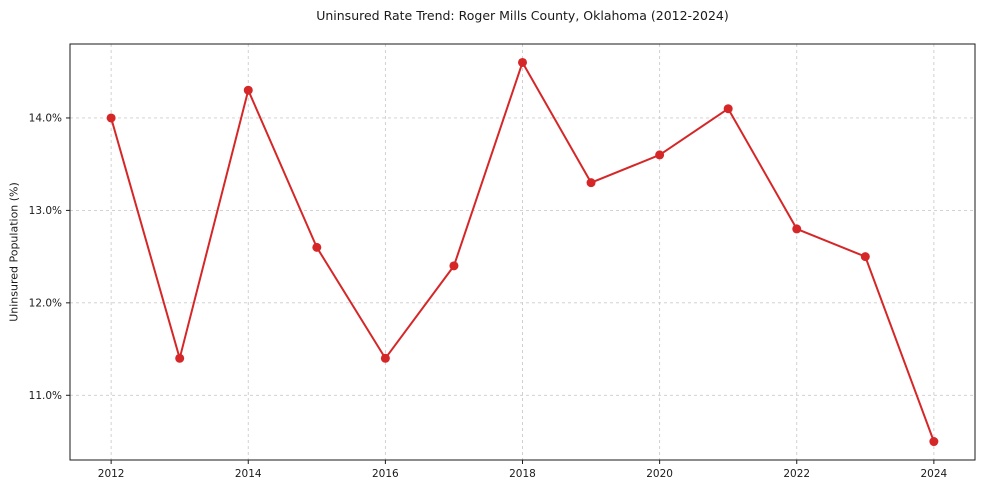 The image size is (989, 490). I want to click on y-tick-label: 14.0%, so click(45, 118).